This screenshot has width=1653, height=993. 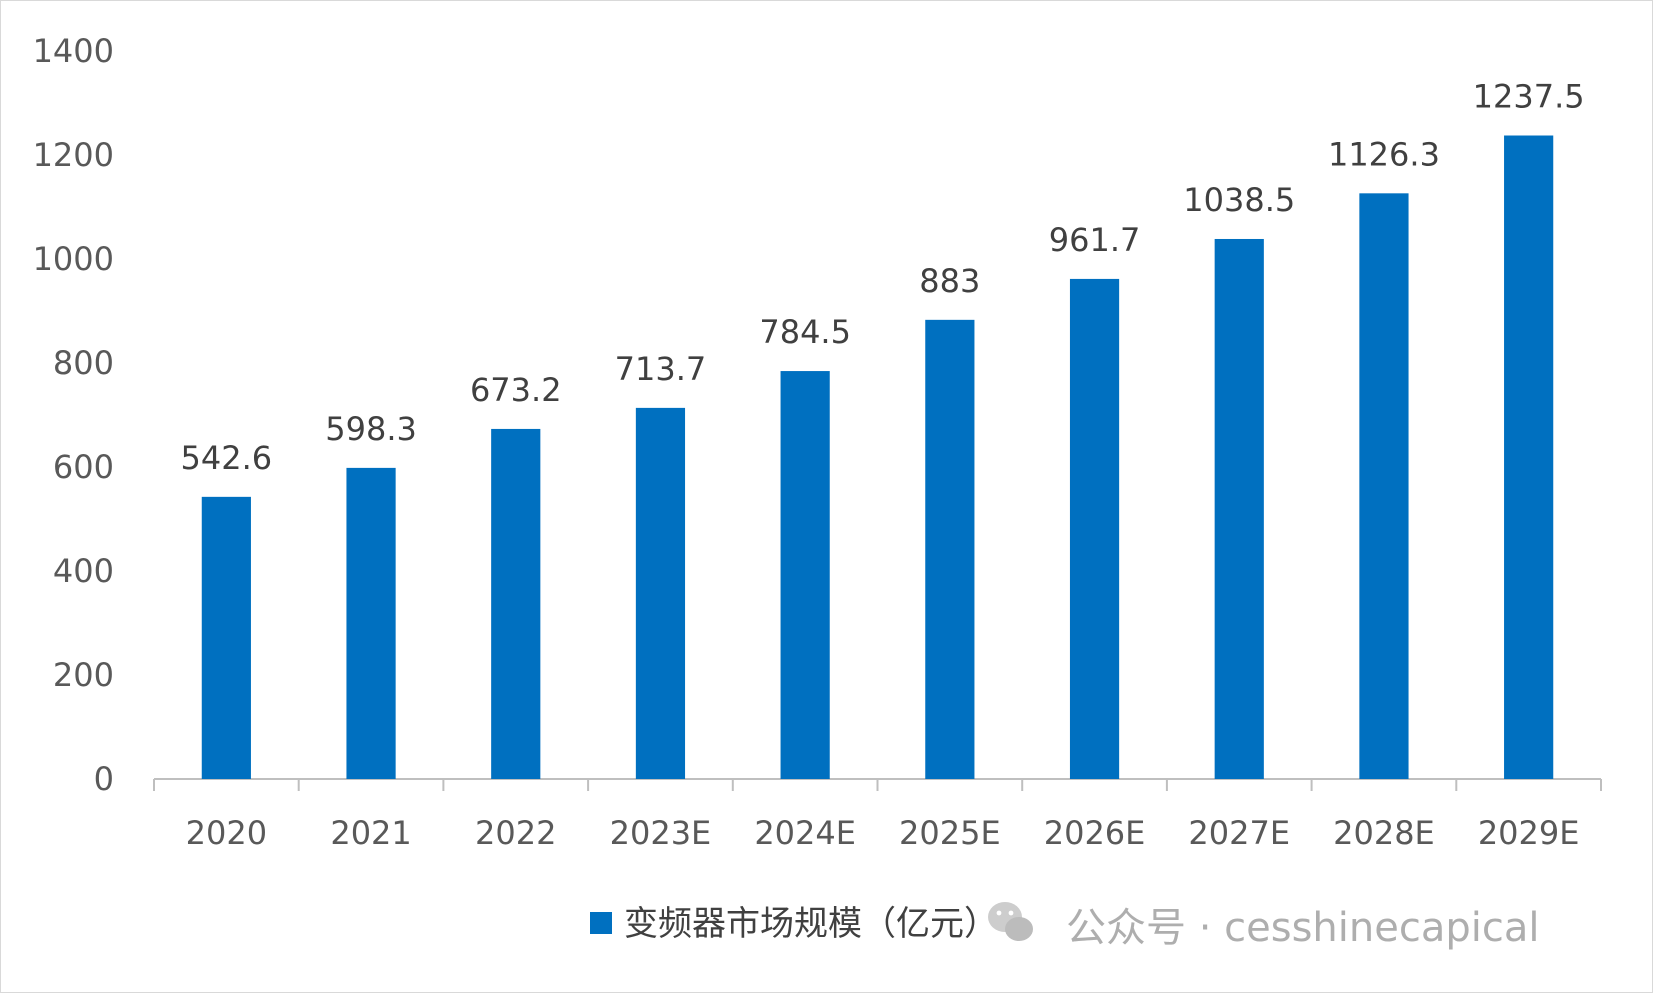 What do you see at coordinates (73, 415) in the screenshot?
I see `y-axis: 0 200 400 600 800 1000 1200 1400` at bounding box center [73, 415].